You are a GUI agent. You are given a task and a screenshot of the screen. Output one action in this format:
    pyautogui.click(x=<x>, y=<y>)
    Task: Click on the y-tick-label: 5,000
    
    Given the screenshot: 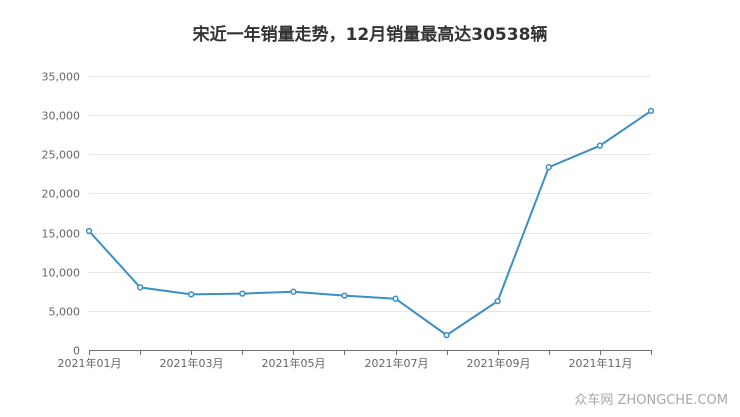 What is the action you would take?
    pyautogui.click(x=65, y=312)
    